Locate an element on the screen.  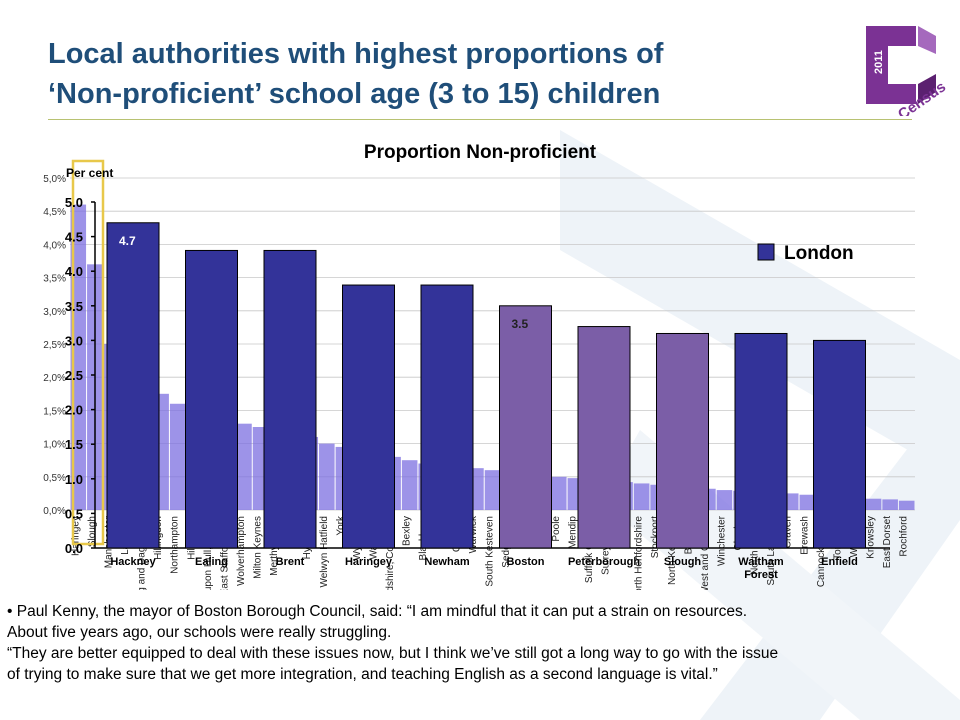
back-y-tick-label: 3,0% is located at coordinates (54, 312).